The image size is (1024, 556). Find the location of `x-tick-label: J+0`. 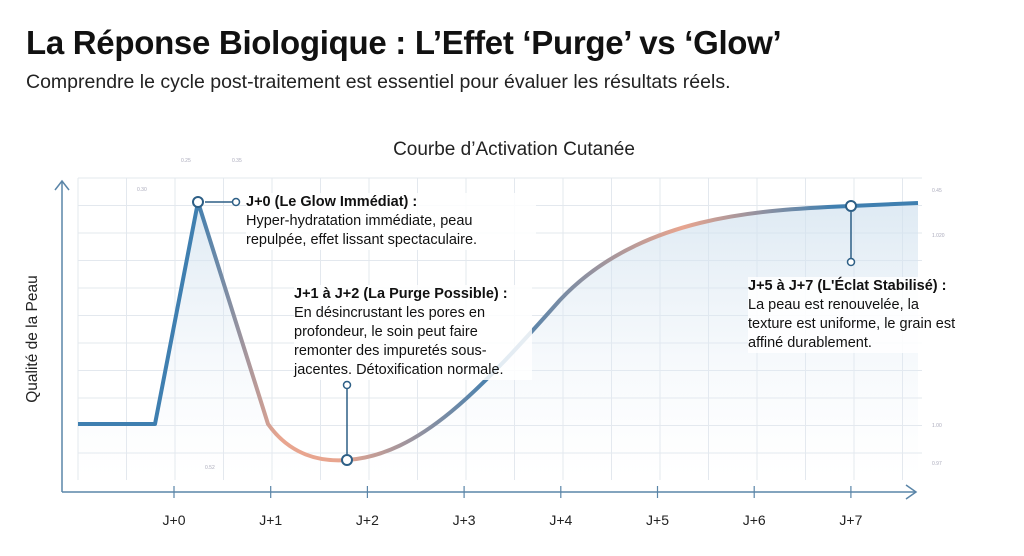

x-tick-label: J+0 is located at coordinates (174, 520).